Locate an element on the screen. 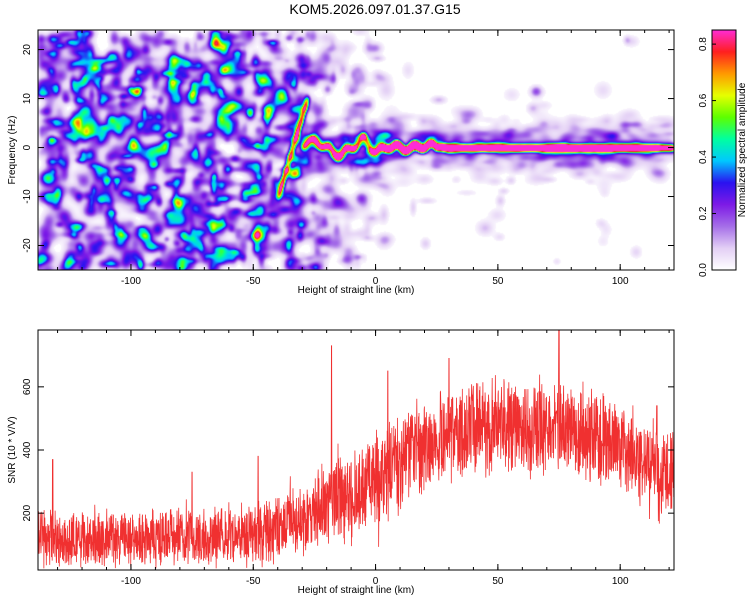 The image size is (750, 600). figure-title: KOM5.2026.097.01.37.G15 is located at coordinates (375, 9).